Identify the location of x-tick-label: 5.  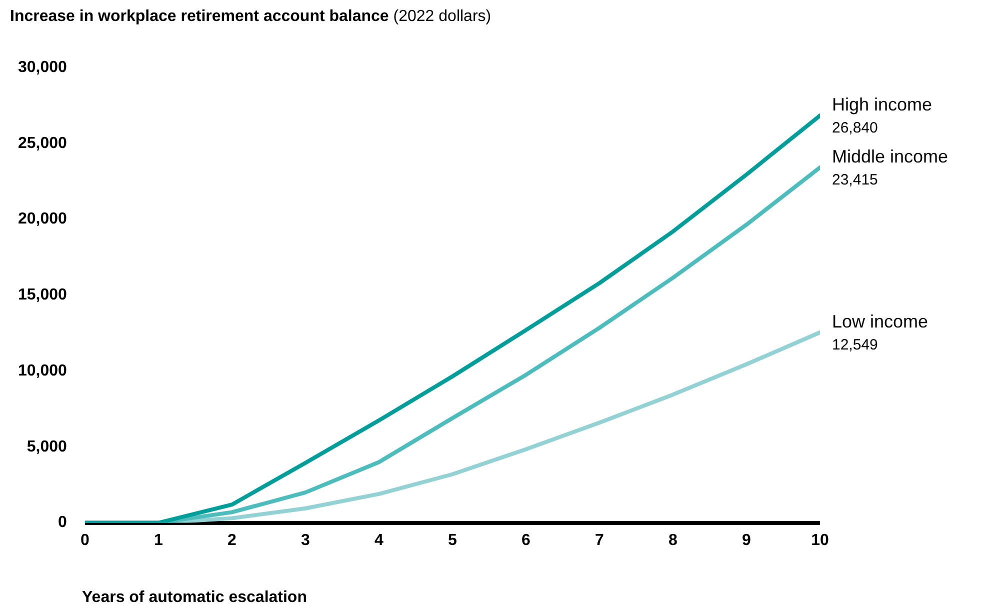
(453, 540).